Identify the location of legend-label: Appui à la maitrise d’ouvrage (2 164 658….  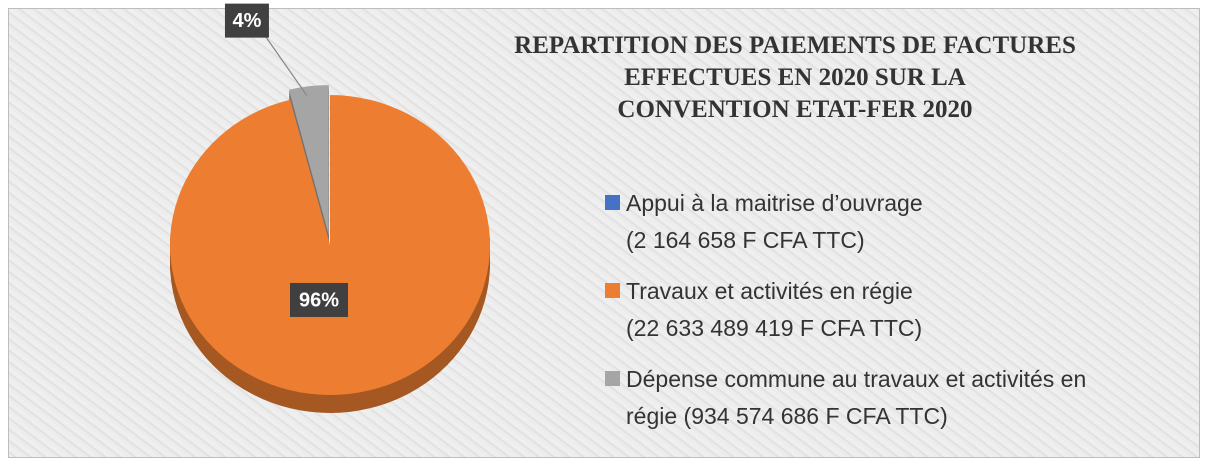
(774, 221).